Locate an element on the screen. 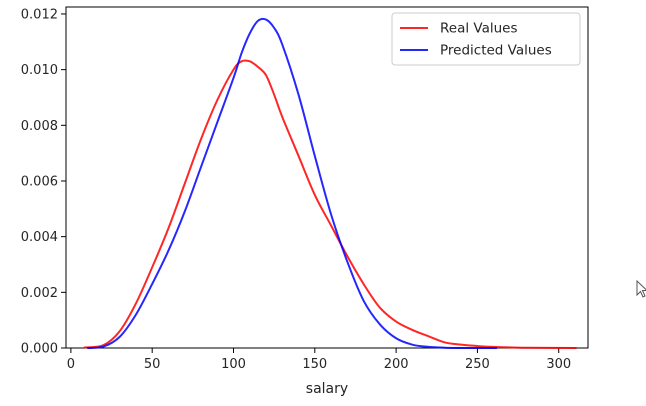 This screenshot has width=646, height=406. x-tick-label: 0 is located at coordinates (71, 364).